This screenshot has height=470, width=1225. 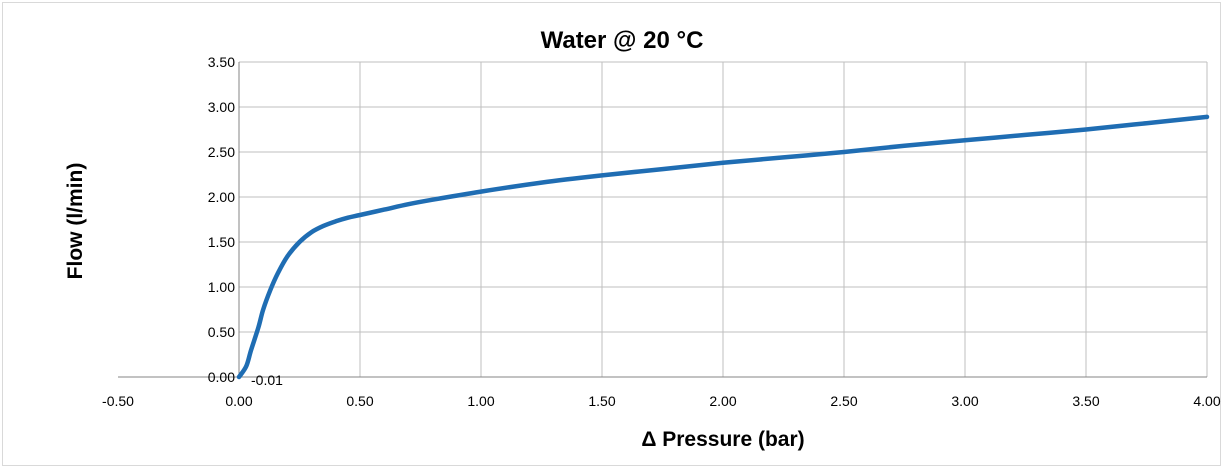 What do you see at coordinates (964, 401) in the screenshot?
I see `x-tick-label: 3.00` at bounding box center [964, 401].